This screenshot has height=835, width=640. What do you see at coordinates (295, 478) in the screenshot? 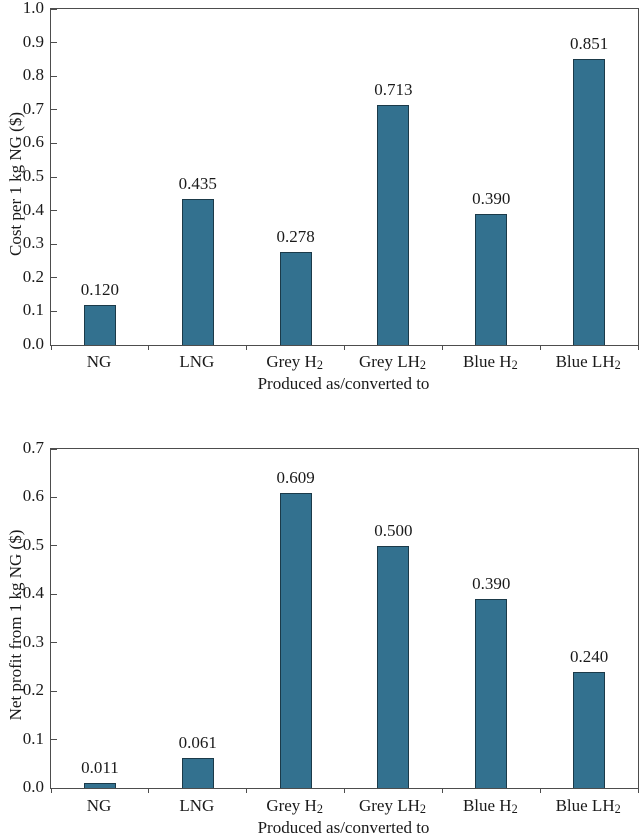
I see `bar-value-label: 0.609` at bounding box center [295, 478].